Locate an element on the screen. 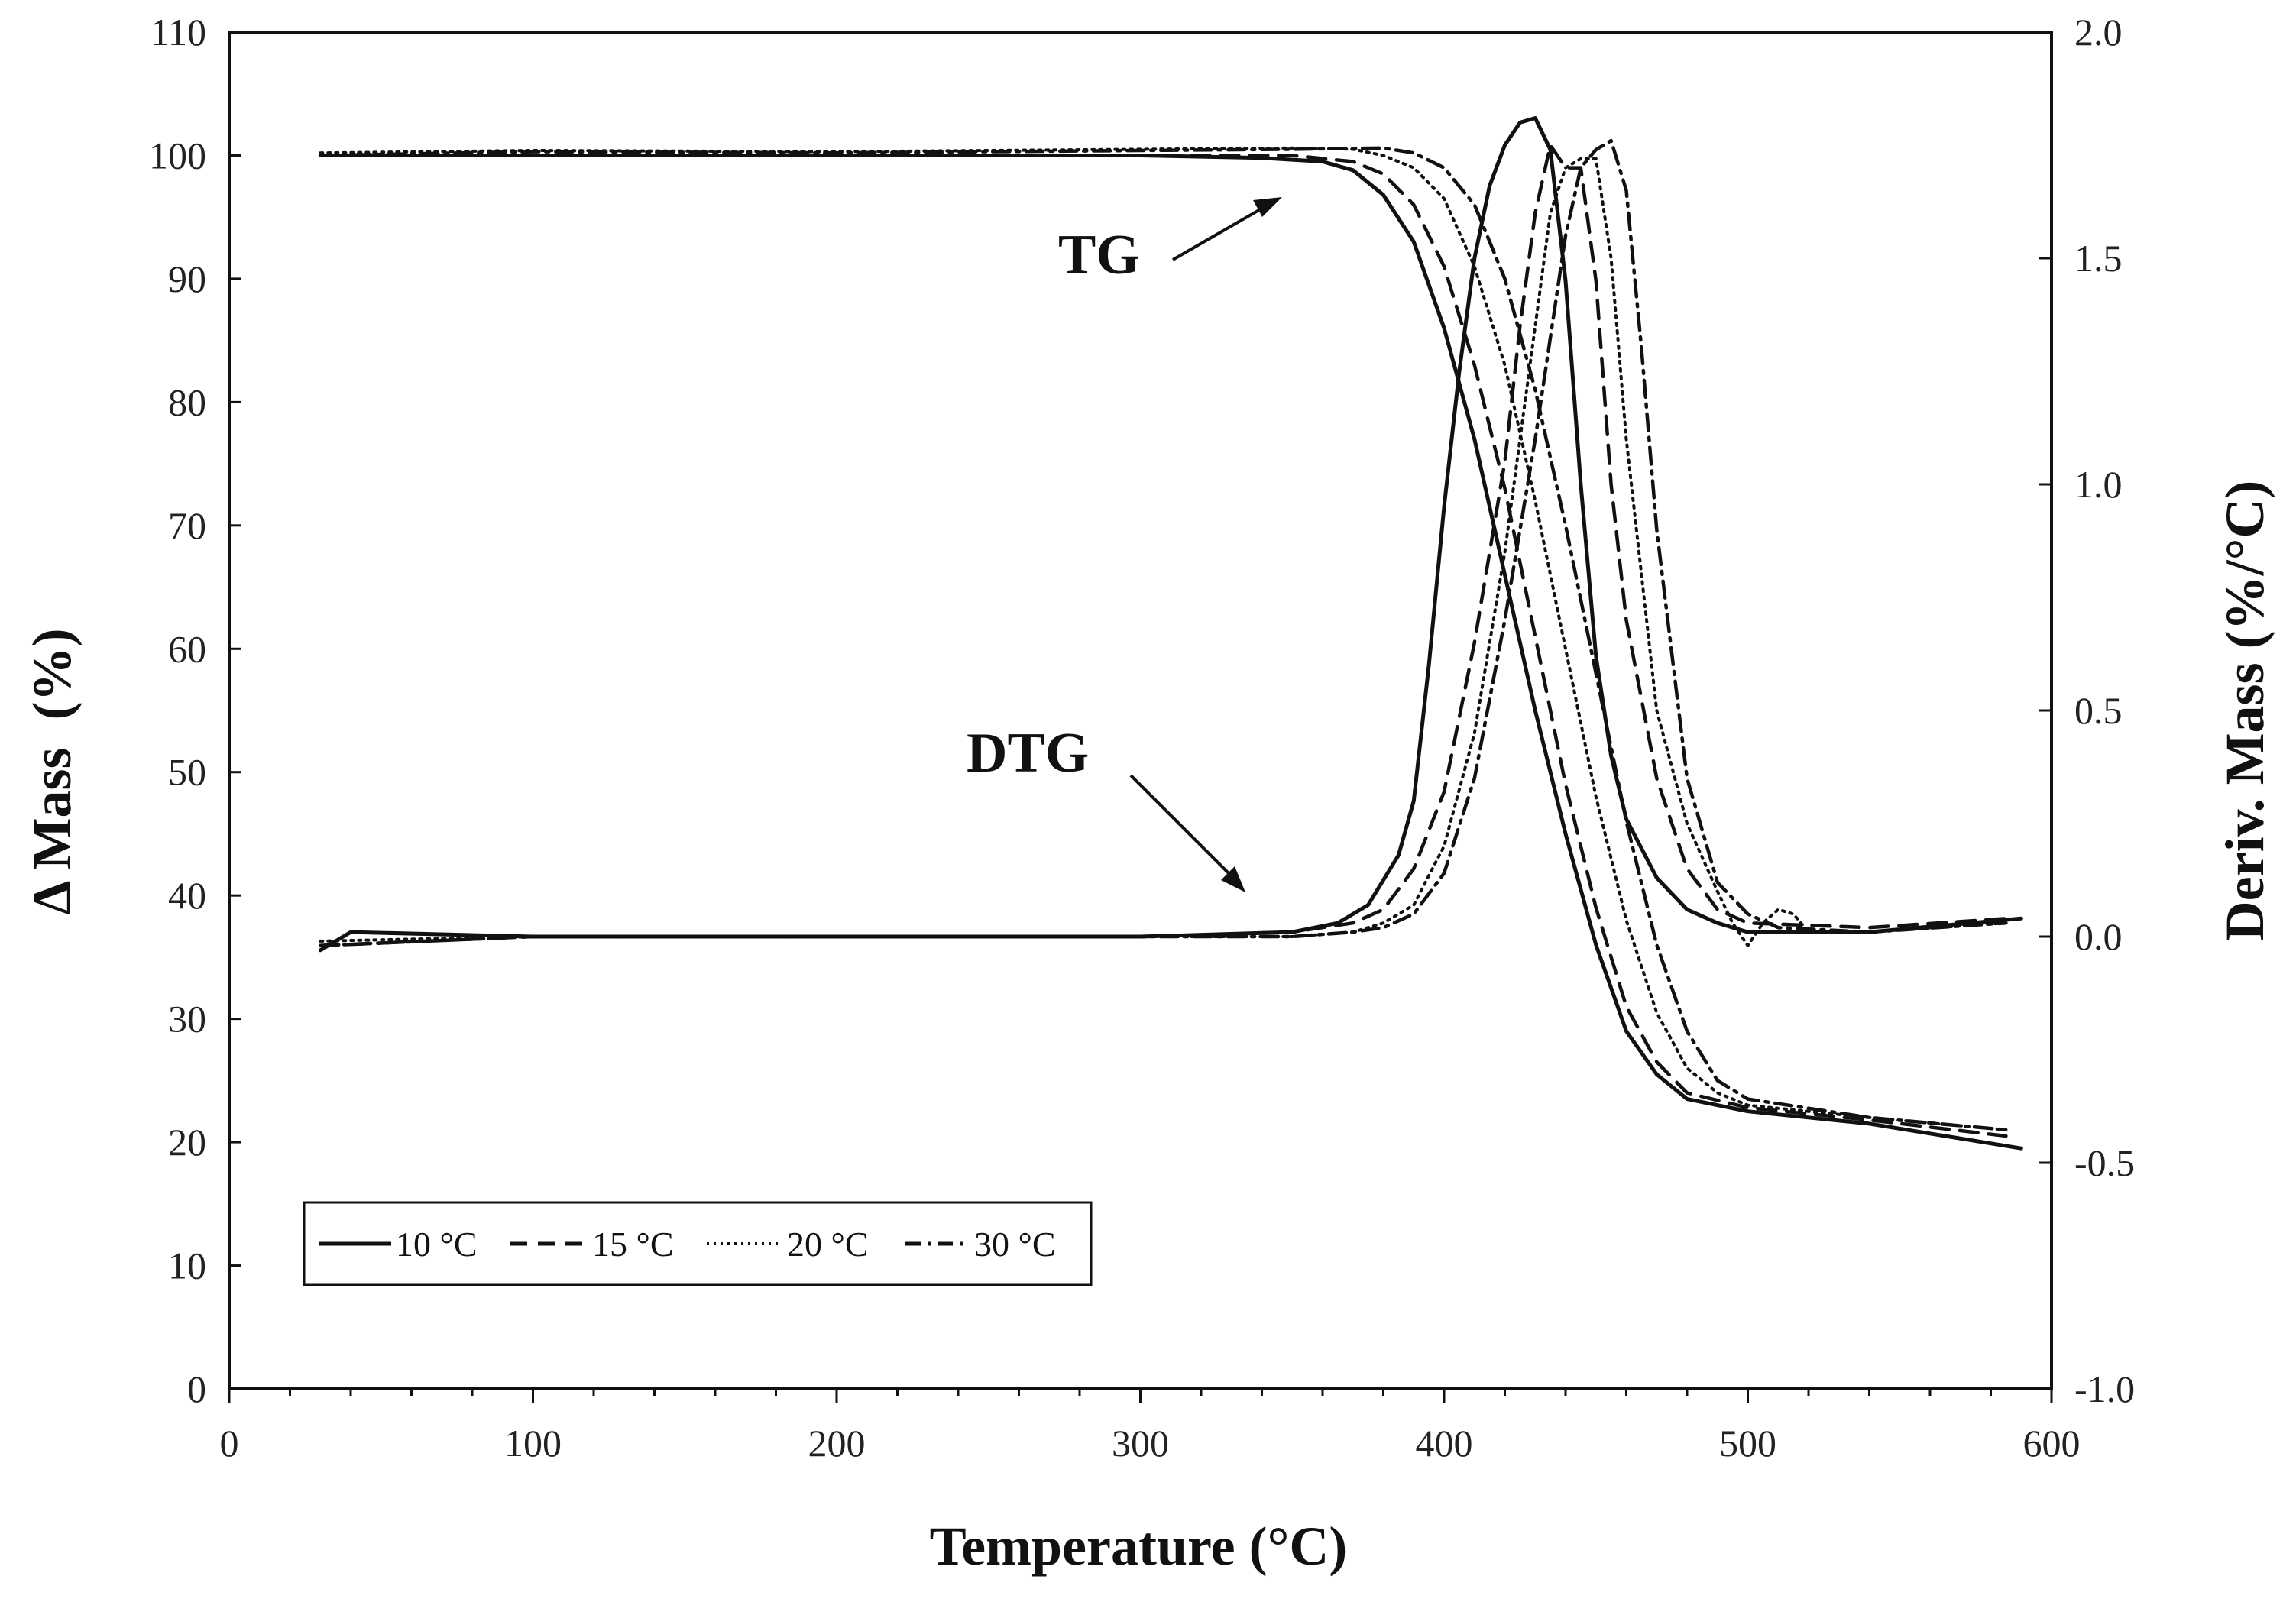 Image resolution: width=2296 pixels, height=1602 pixels. dtg-arrow-head is located at coordinates (1233, 879).